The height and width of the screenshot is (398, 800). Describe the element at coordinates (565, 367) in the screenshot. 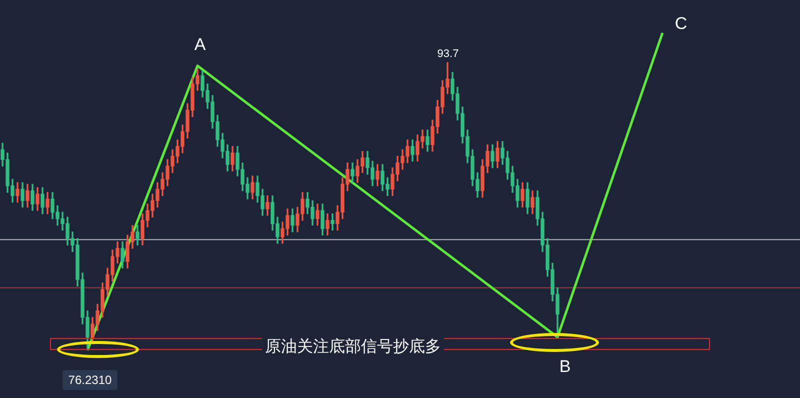

I see `annotation: B` at that location.